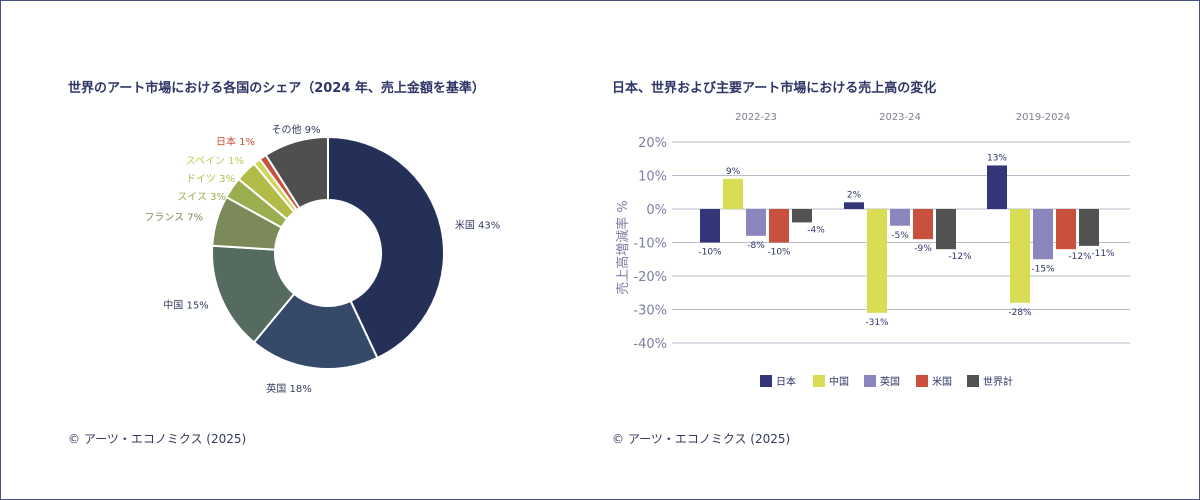 The width and height of the screenshot is (1200, 500). Describe the element at coordinates (942, 381) in the screenshot. I see `legend-label-3: 米国` at that location.